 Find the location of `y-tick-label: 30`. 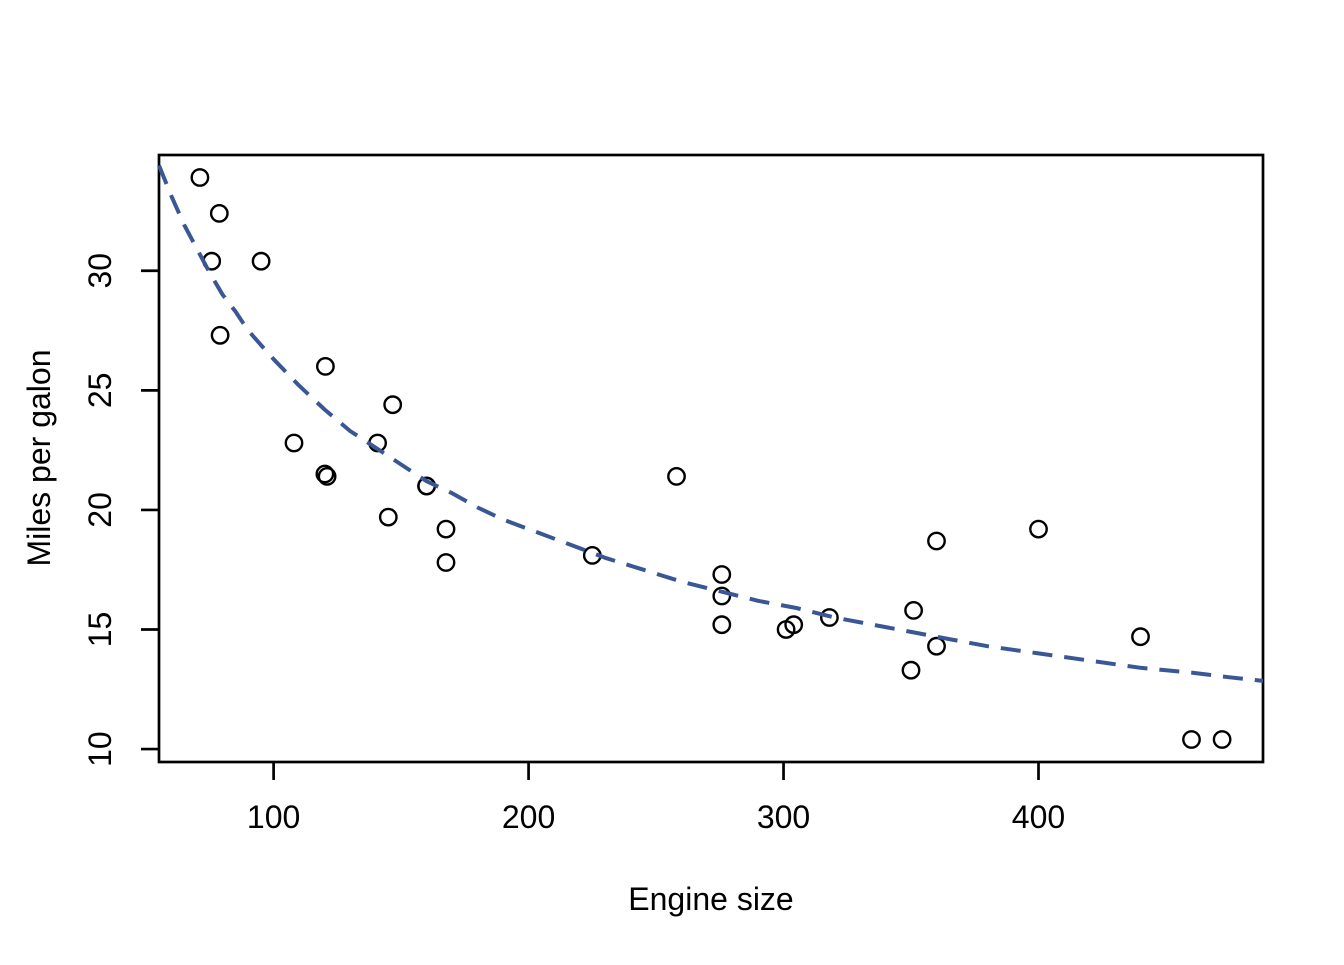

y-tick-label: 30 is located at coordinates (100, 271).